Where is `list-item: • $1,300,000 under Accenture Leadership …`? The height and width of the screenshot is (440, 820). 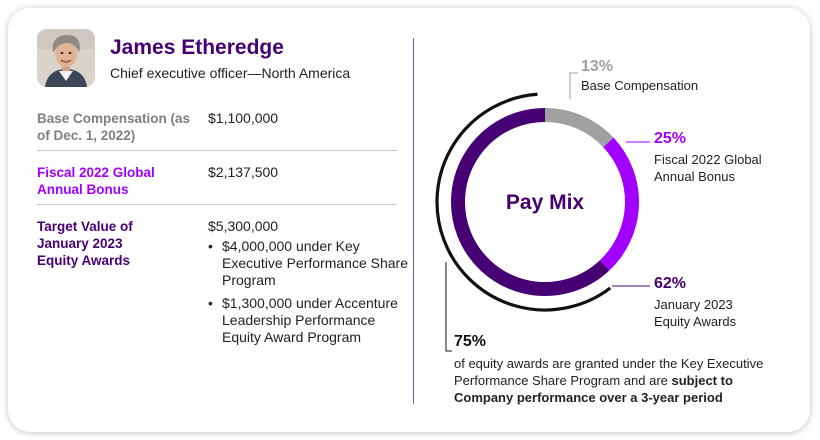 list-item: • $1,300,000 under Accenture Leadership … is located at coordinates (308, 320).